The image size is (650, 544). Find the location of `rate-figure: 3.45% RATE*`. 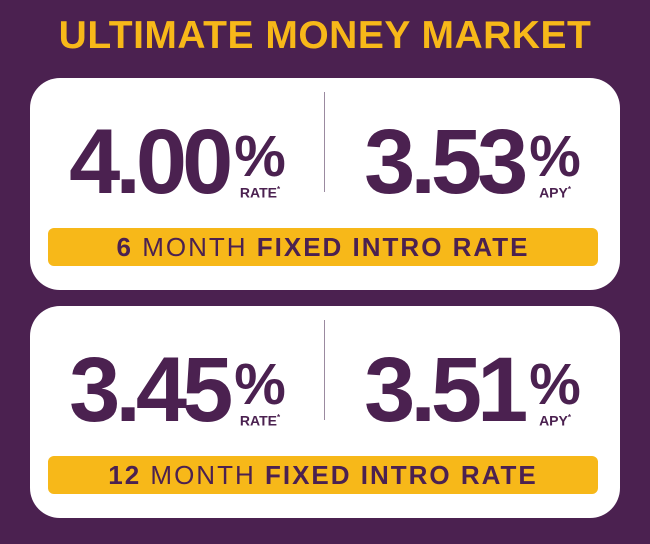

rate-figure: 3.45% RATE* is located at coordinates (177, 381).